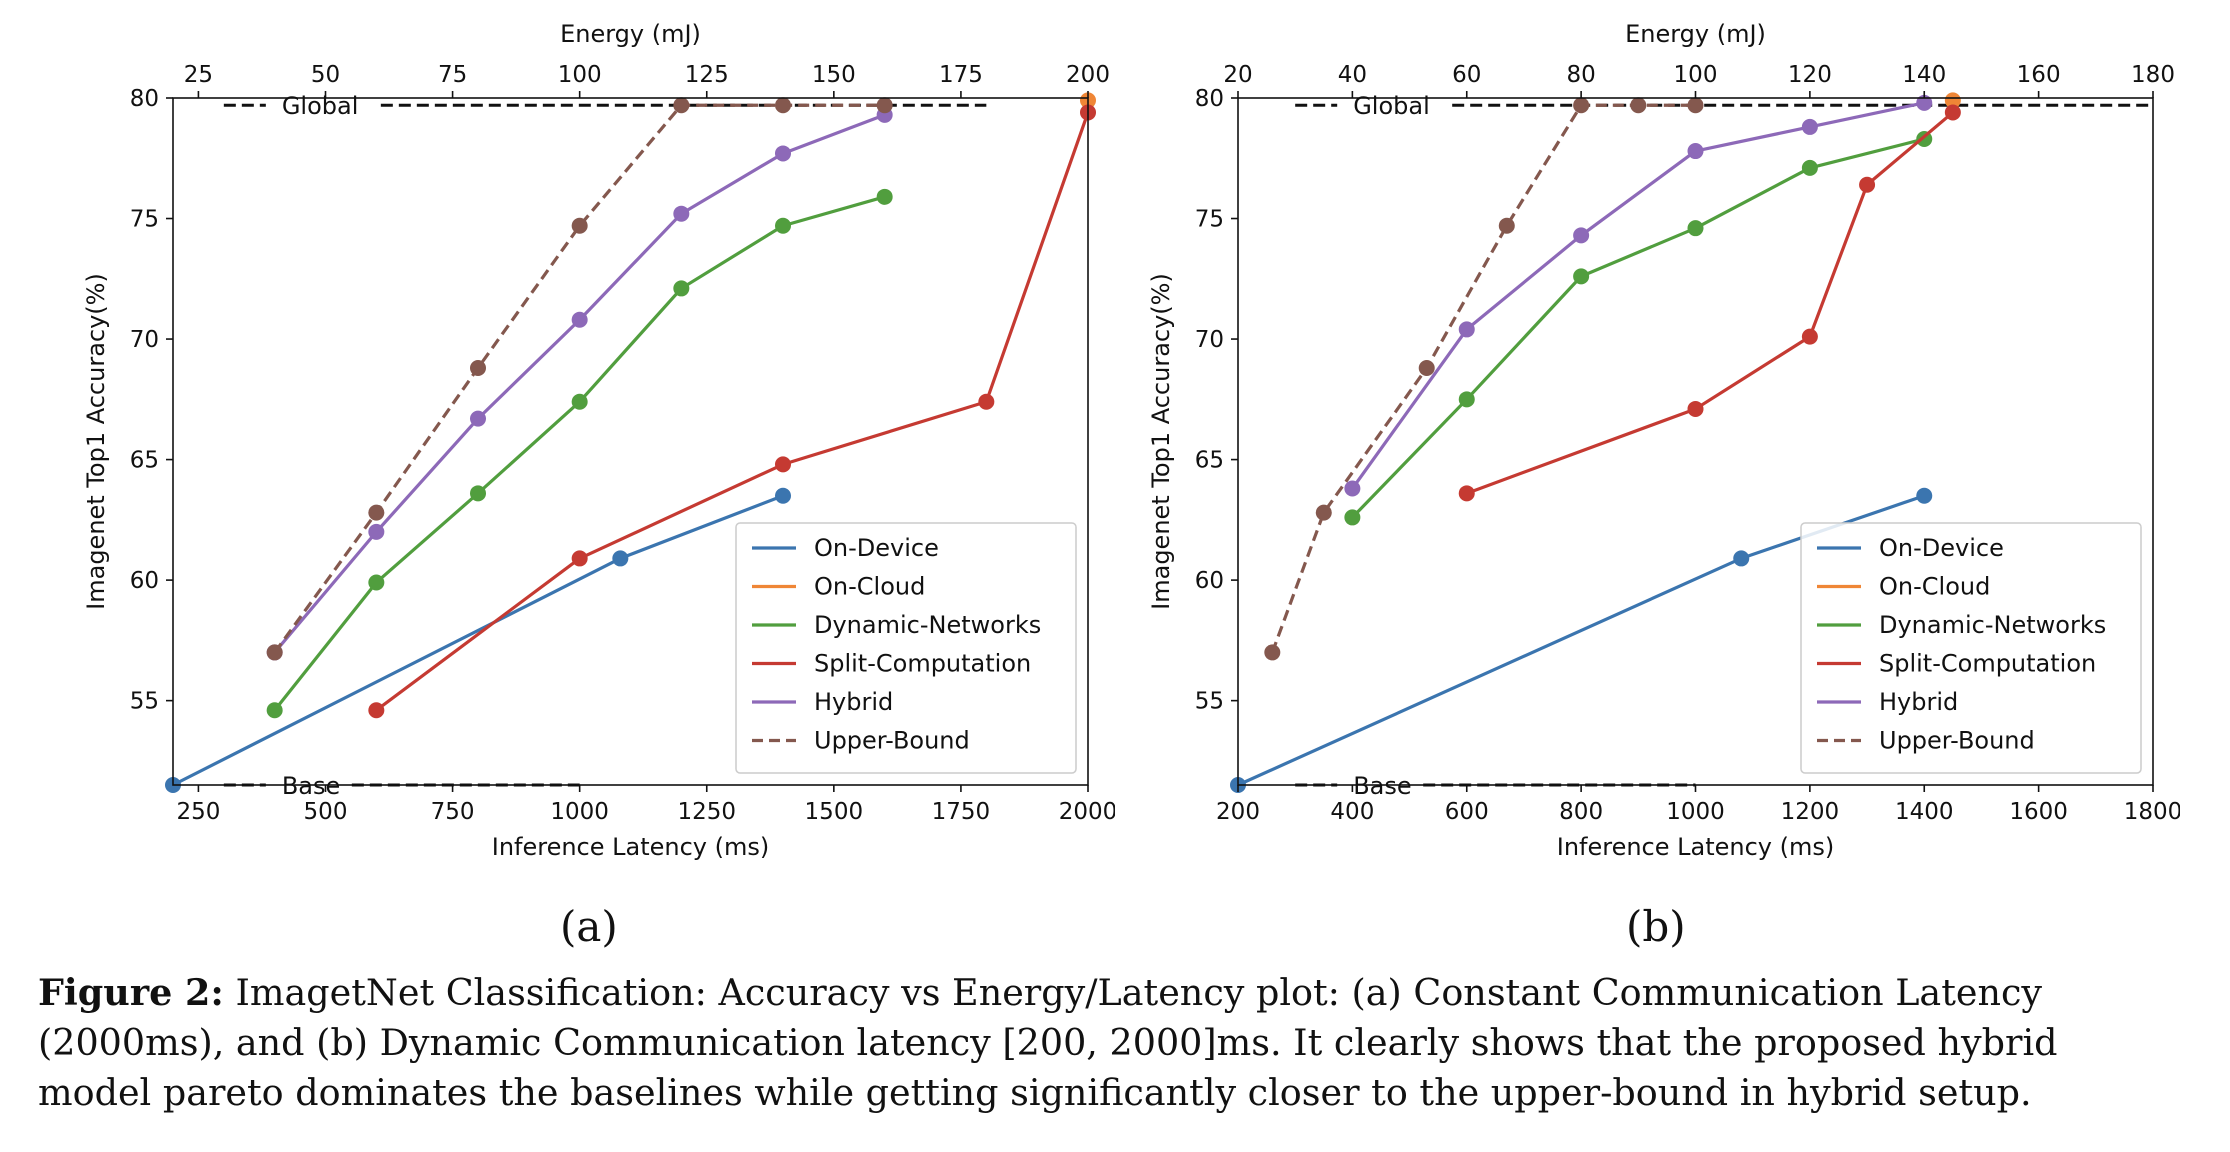  Describe the element at coordinates (198, 75) in the screenshot. I see `chart-a-x2-tick-label: 25` at that location.